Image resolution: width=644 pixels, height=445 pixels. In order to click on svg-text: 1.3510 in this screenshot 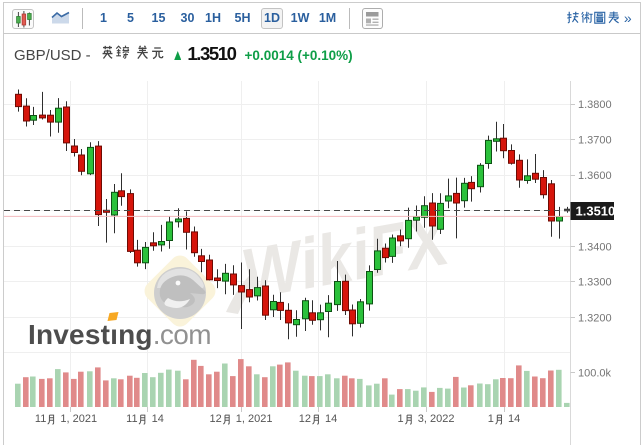, I will do `click(596, 211)`.